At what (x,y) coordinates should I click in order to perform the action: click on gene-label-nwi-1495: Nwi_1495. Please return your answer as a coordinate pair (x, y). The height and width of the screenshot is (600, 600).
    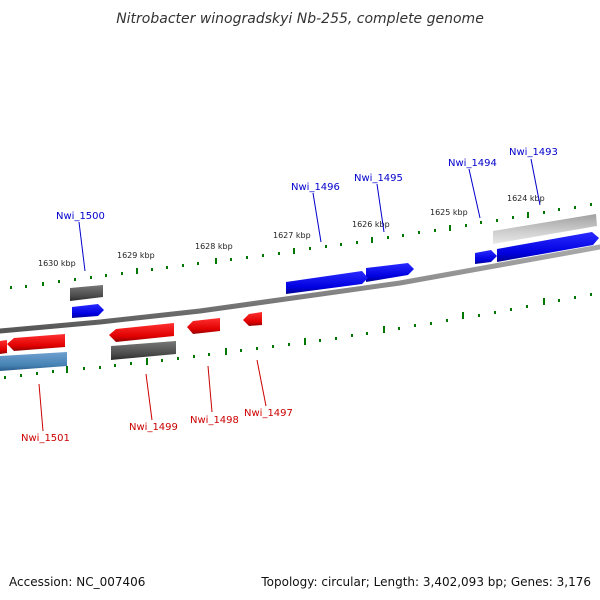
    Looking at the image, I should click on (378, 178).